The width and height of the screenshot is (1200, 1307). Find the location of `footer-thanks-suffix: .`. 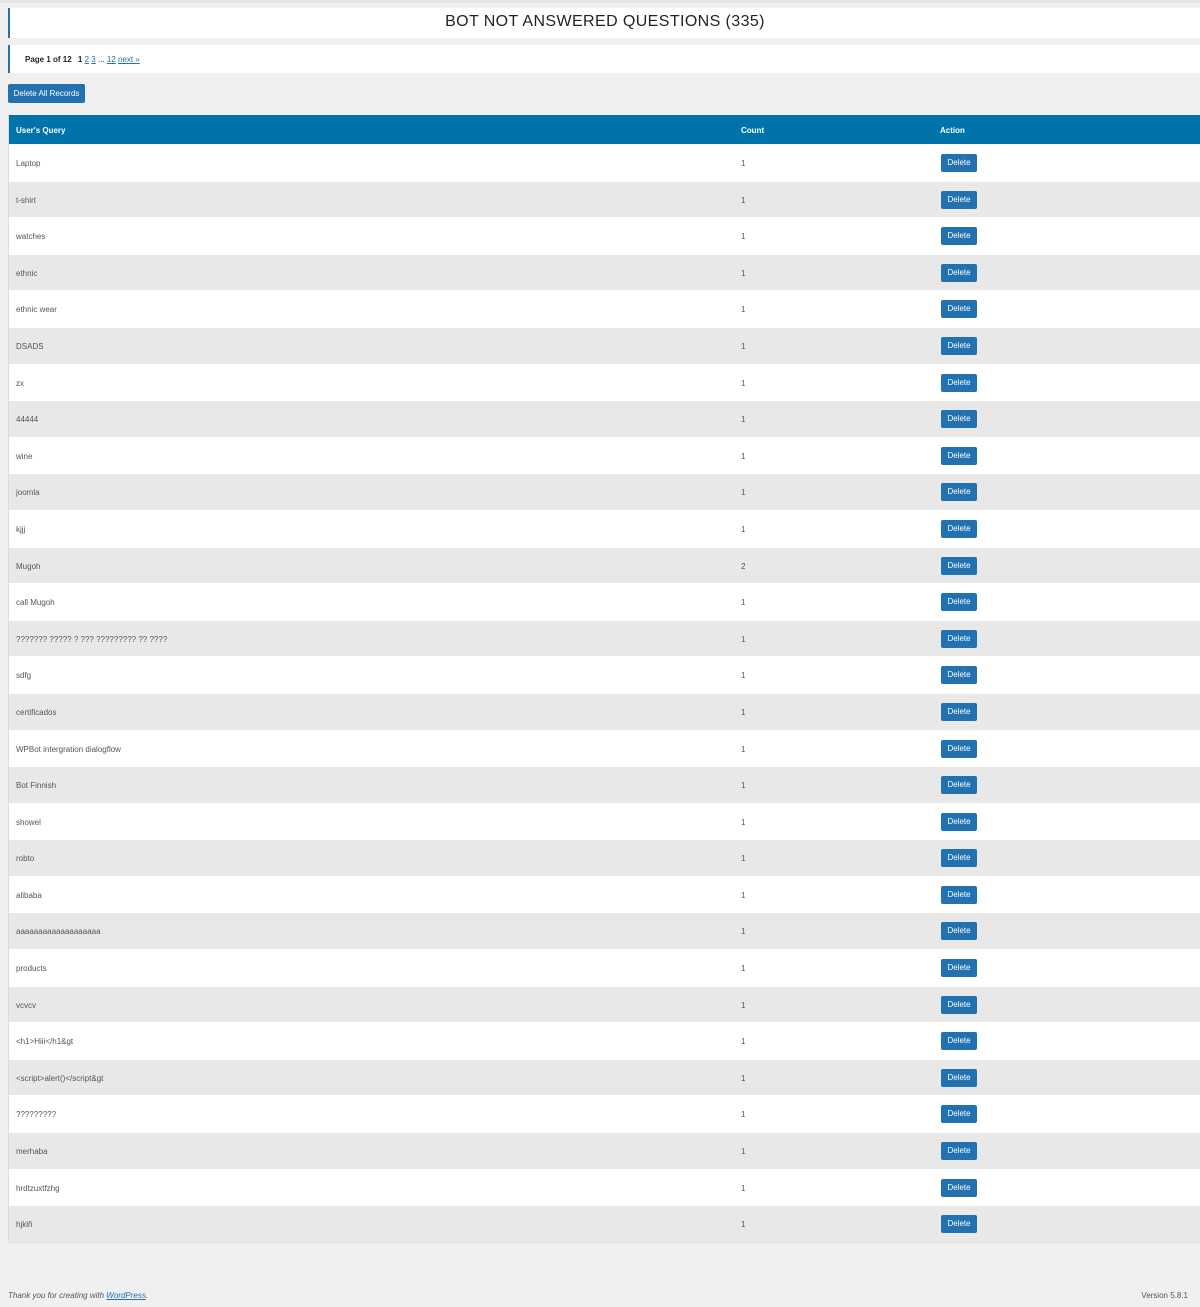

footer-thanks-suffix: . is located at coordinates (147, 1295).